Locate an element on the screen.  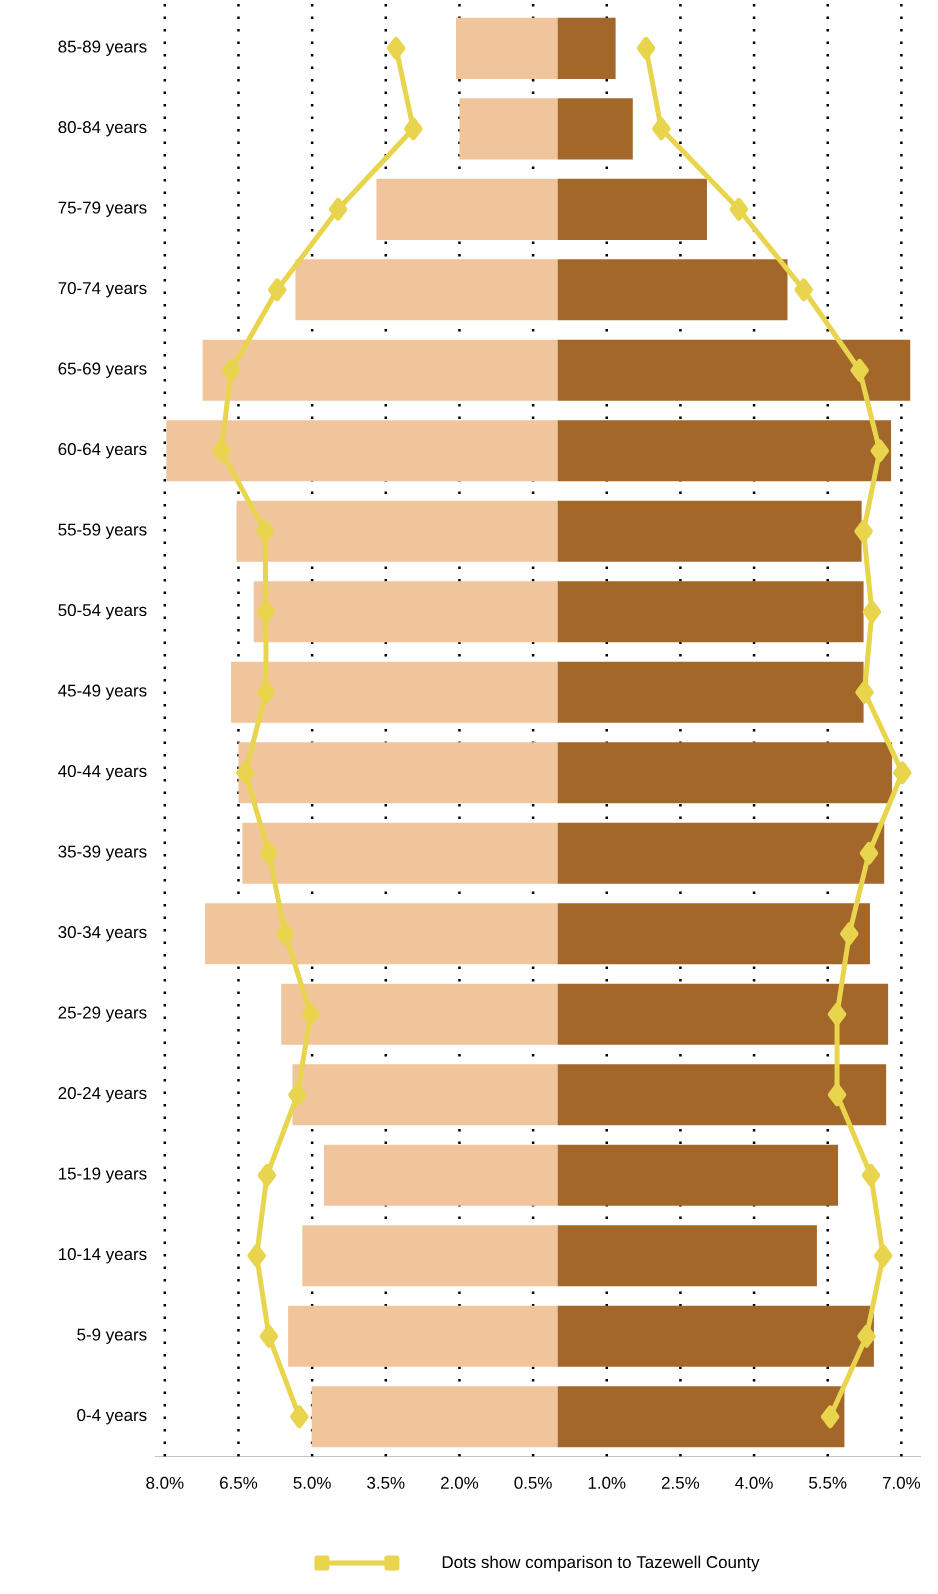
x-tick-label: 5.5% is located at coordinates (828, 1482).